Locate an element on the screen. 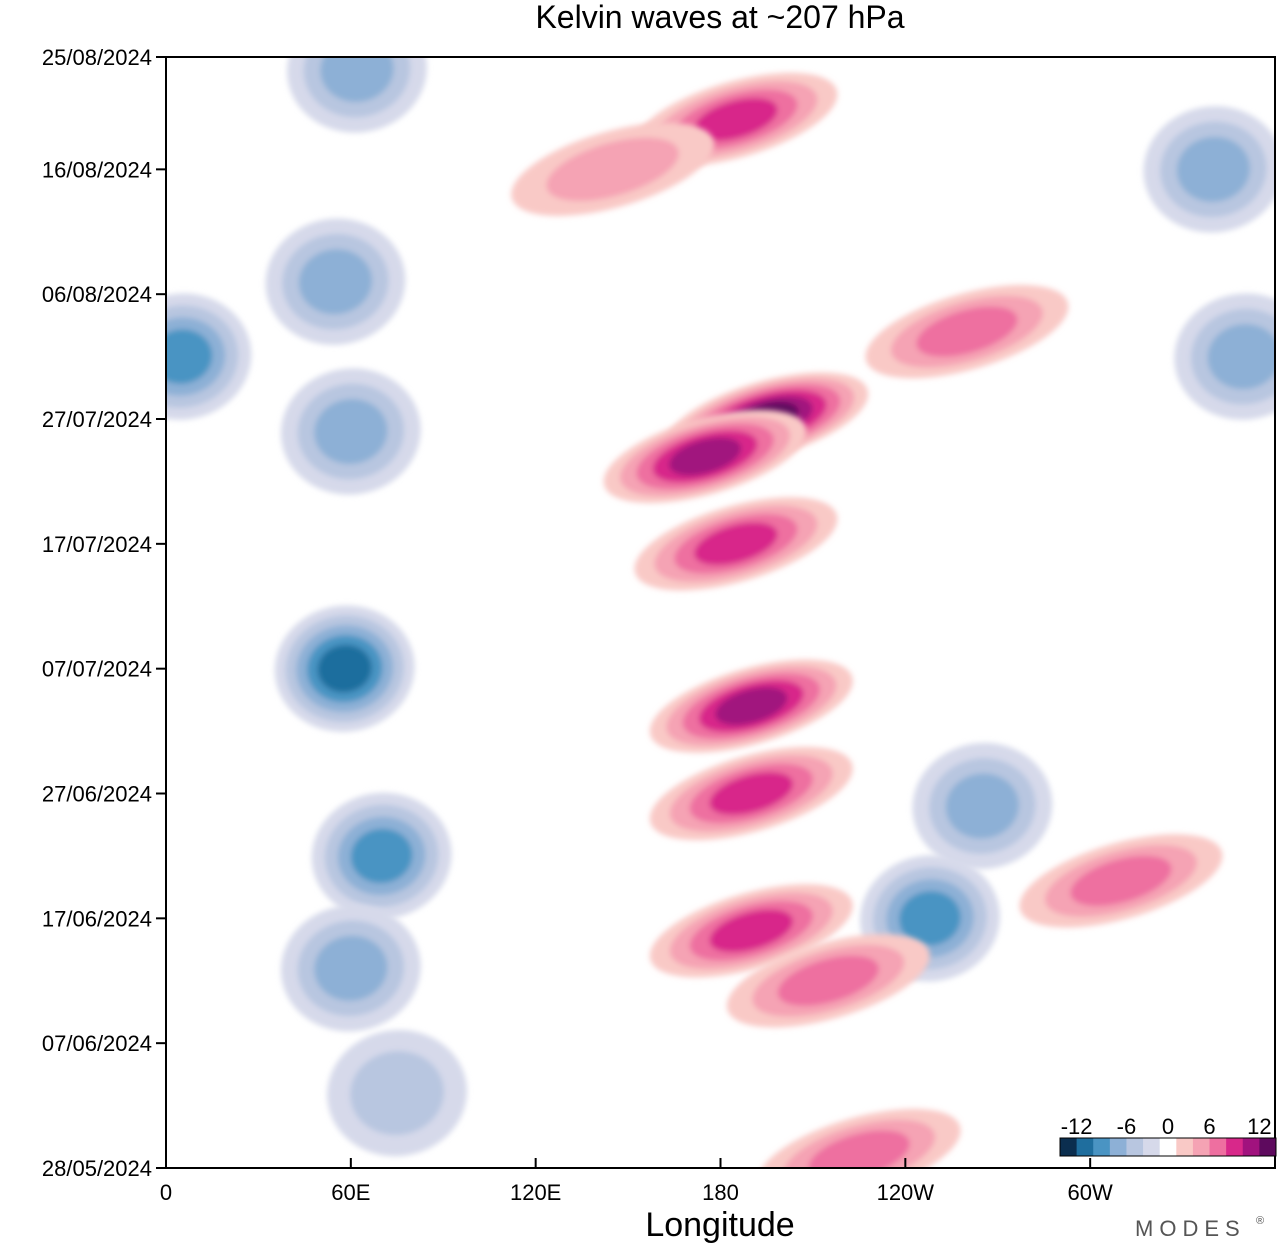 The image size is (1280, 1248). colorbar-label-1: -6 is located at coordinates (1127, 1126).